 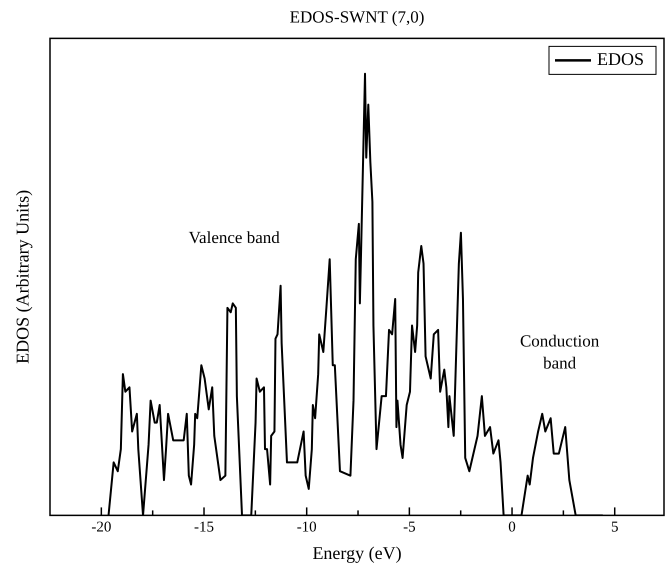 What do you see at coordinates (306, 527) in the screenshot?
I see `x-tick-label: -10` at bounding box center [306, 527].